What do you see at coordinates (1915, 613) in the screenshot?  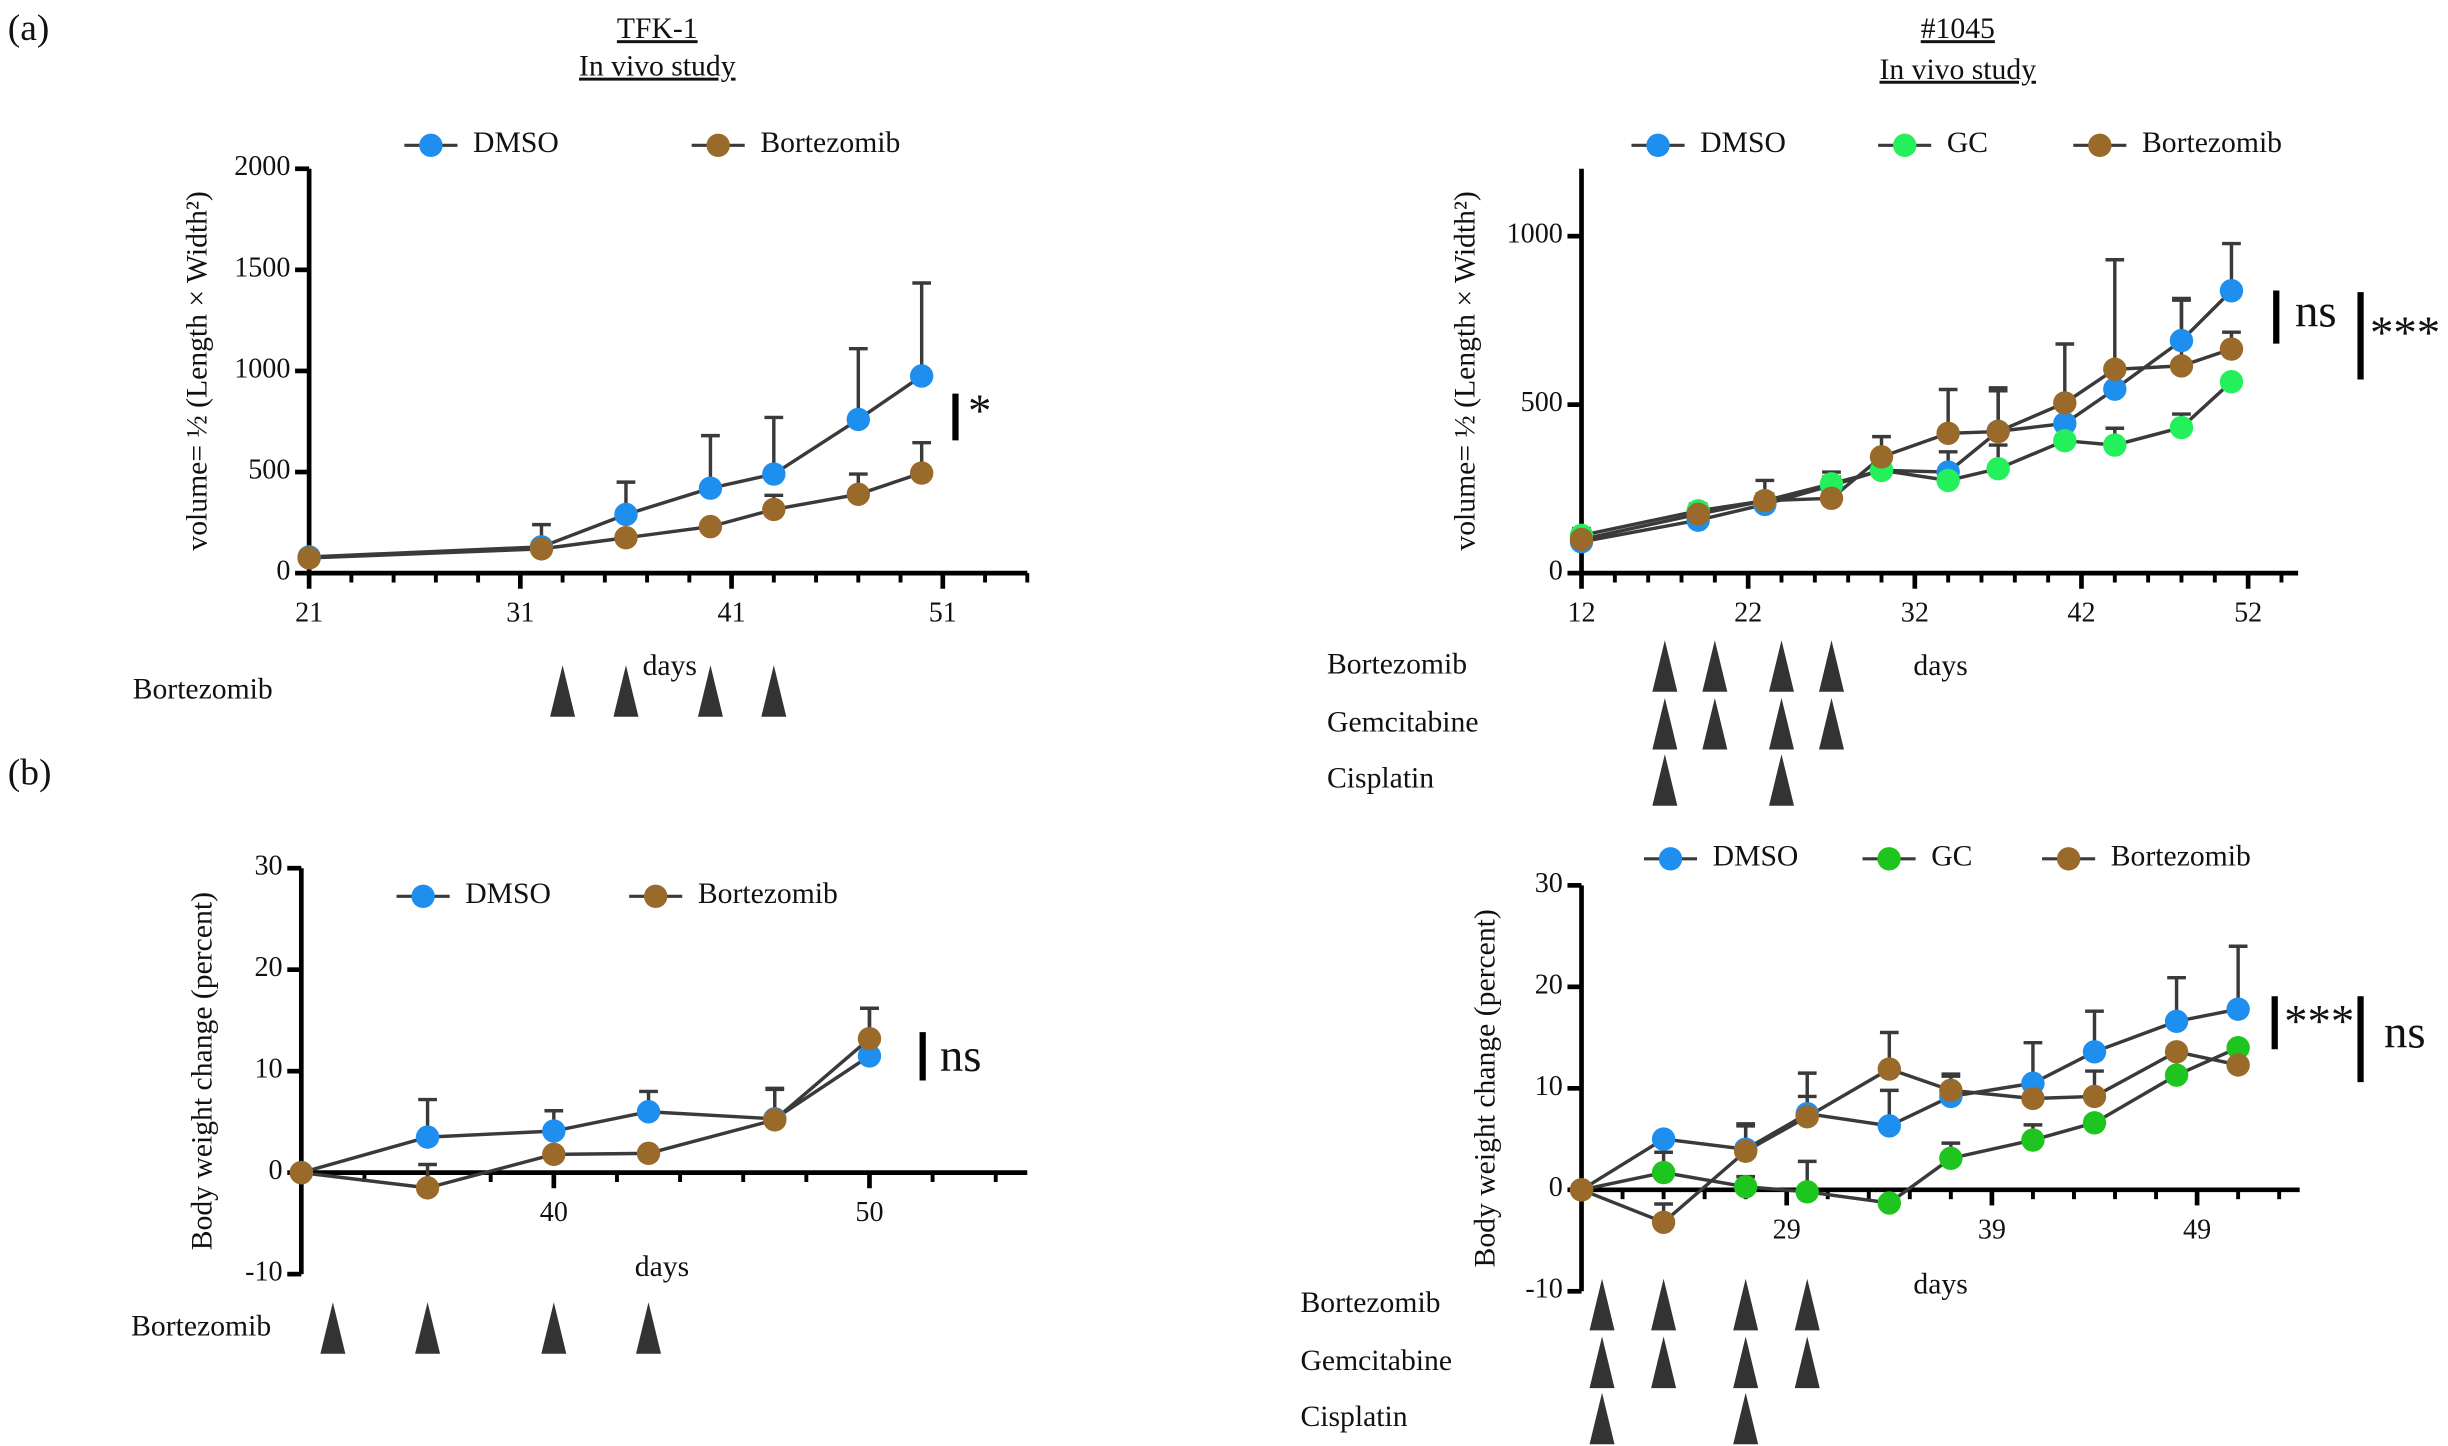 I see `x-tick-label: 32` at bounding box center [1915, 613].